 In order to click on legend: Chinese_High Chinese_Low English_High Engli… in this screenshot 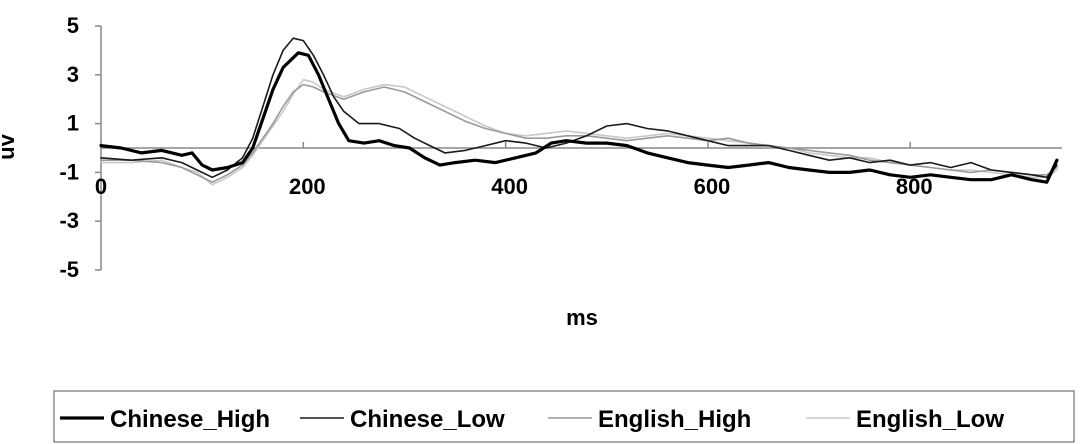, I will do `click(564, 416)`.